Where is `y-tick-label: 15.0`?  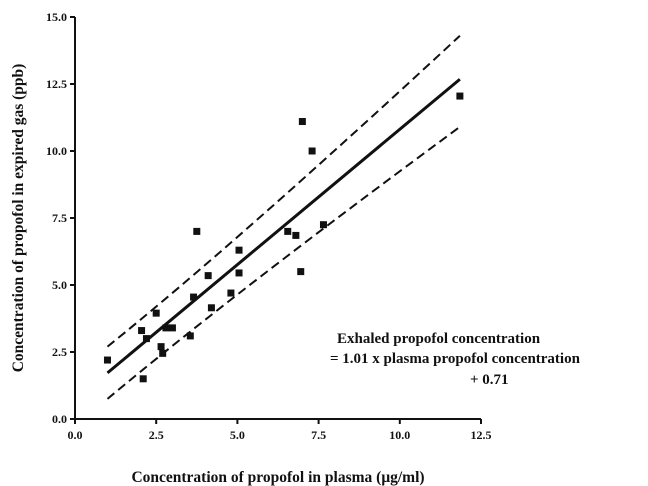 y-tick-label: 15.0 is located at coordinates (56, 17).